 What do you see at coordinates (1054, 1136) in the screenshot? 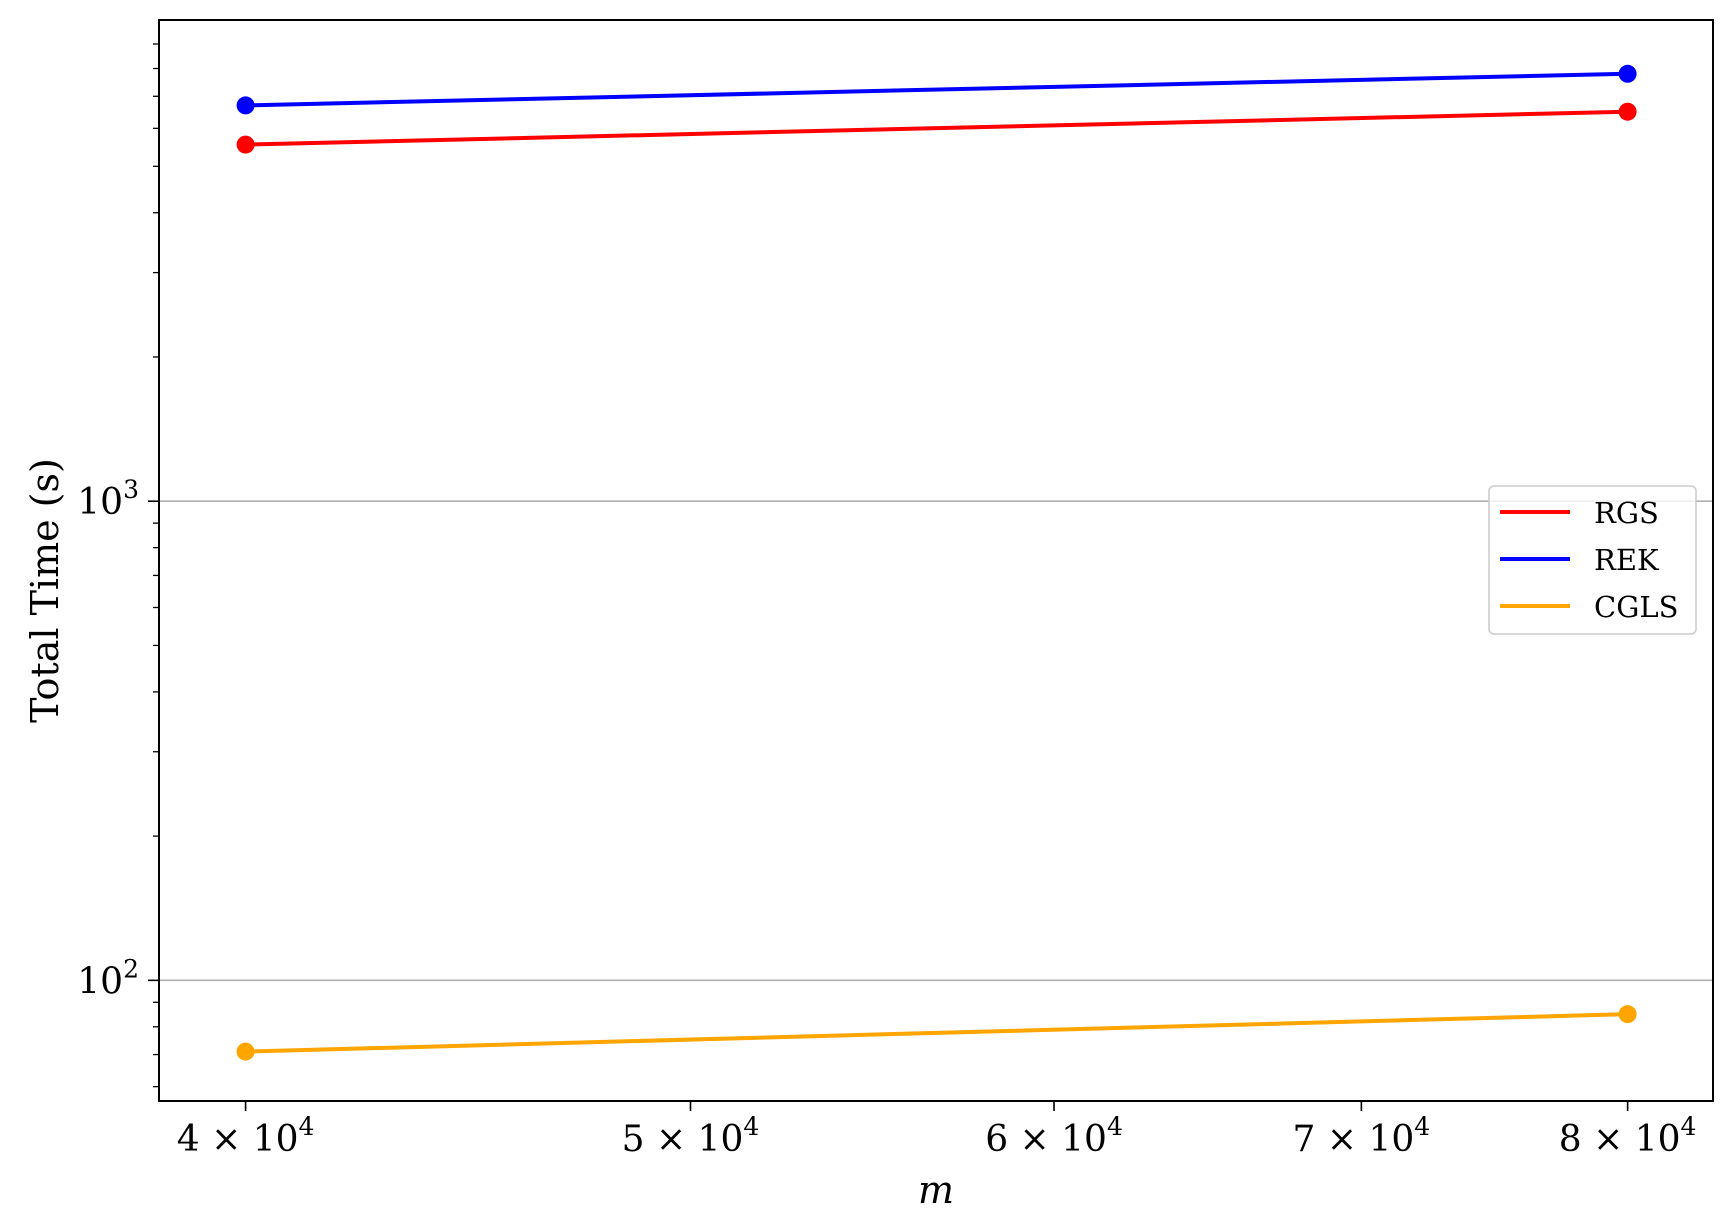
I see `x-tick-label: 6 × 104` at bounding box center [1054, 1136].